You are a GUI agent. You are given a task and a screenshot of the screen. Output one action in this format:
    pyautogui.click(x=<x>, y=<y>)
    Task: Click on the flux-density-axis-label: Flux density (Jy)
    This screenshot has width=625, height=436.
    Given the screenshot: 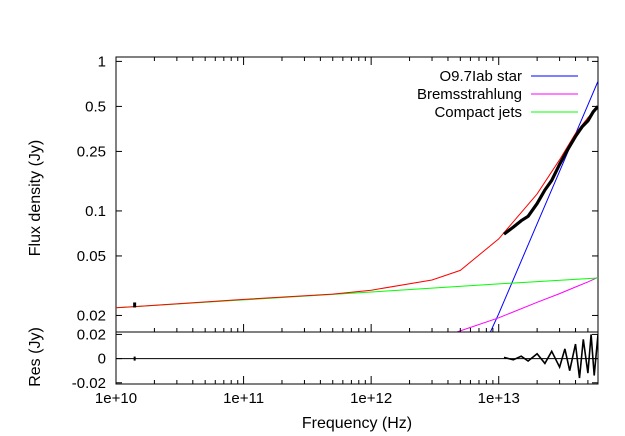 What is the action you would take?
    pyautogui.click(x=35, y=198)
    